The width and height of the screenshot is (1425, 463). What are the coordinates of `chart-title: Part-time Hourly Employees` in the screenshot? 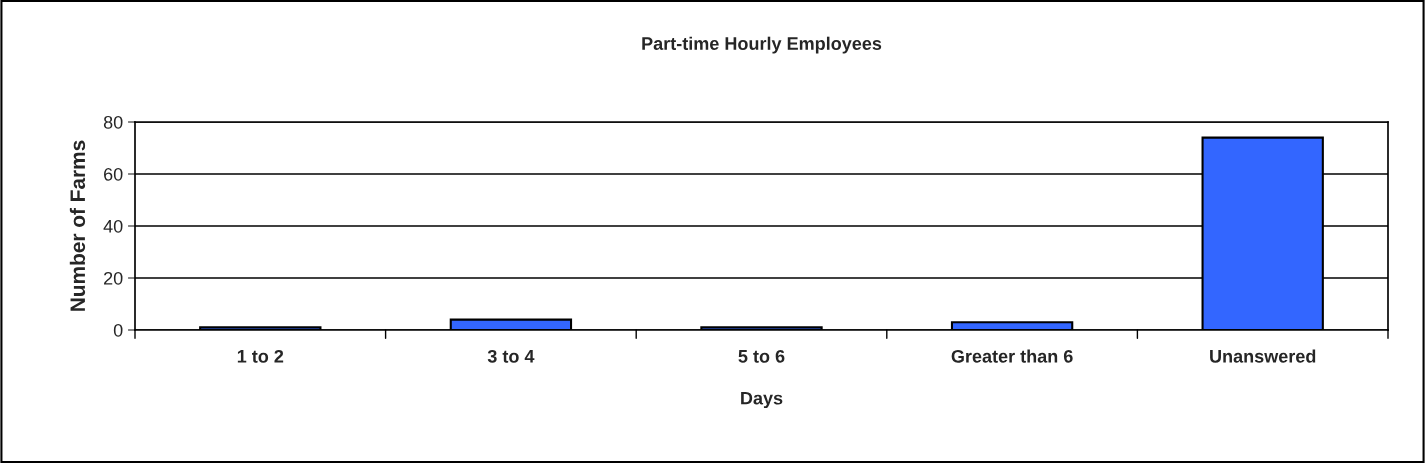 It's located at (762, 45).